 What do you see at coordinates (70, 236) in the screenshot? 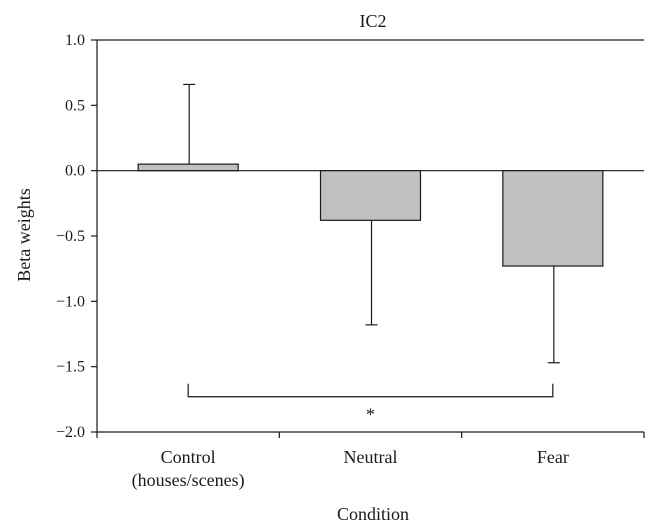
I see `y-tick-label: −0.5` at bounding box center [70, 236].